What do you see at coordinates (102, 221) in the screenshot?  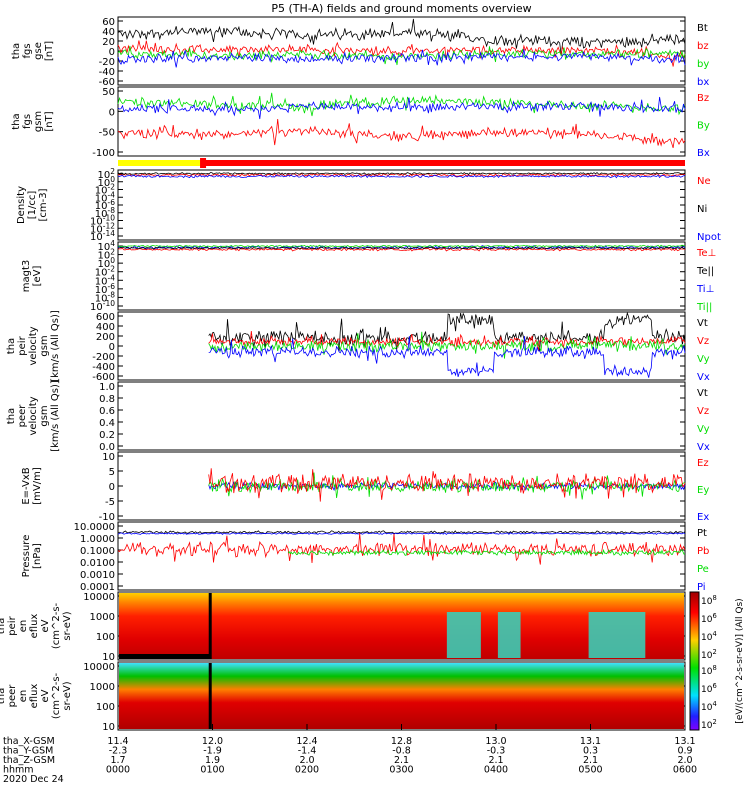 I see `density-ytick-label: 10-10` at bounding box center [102, 221].